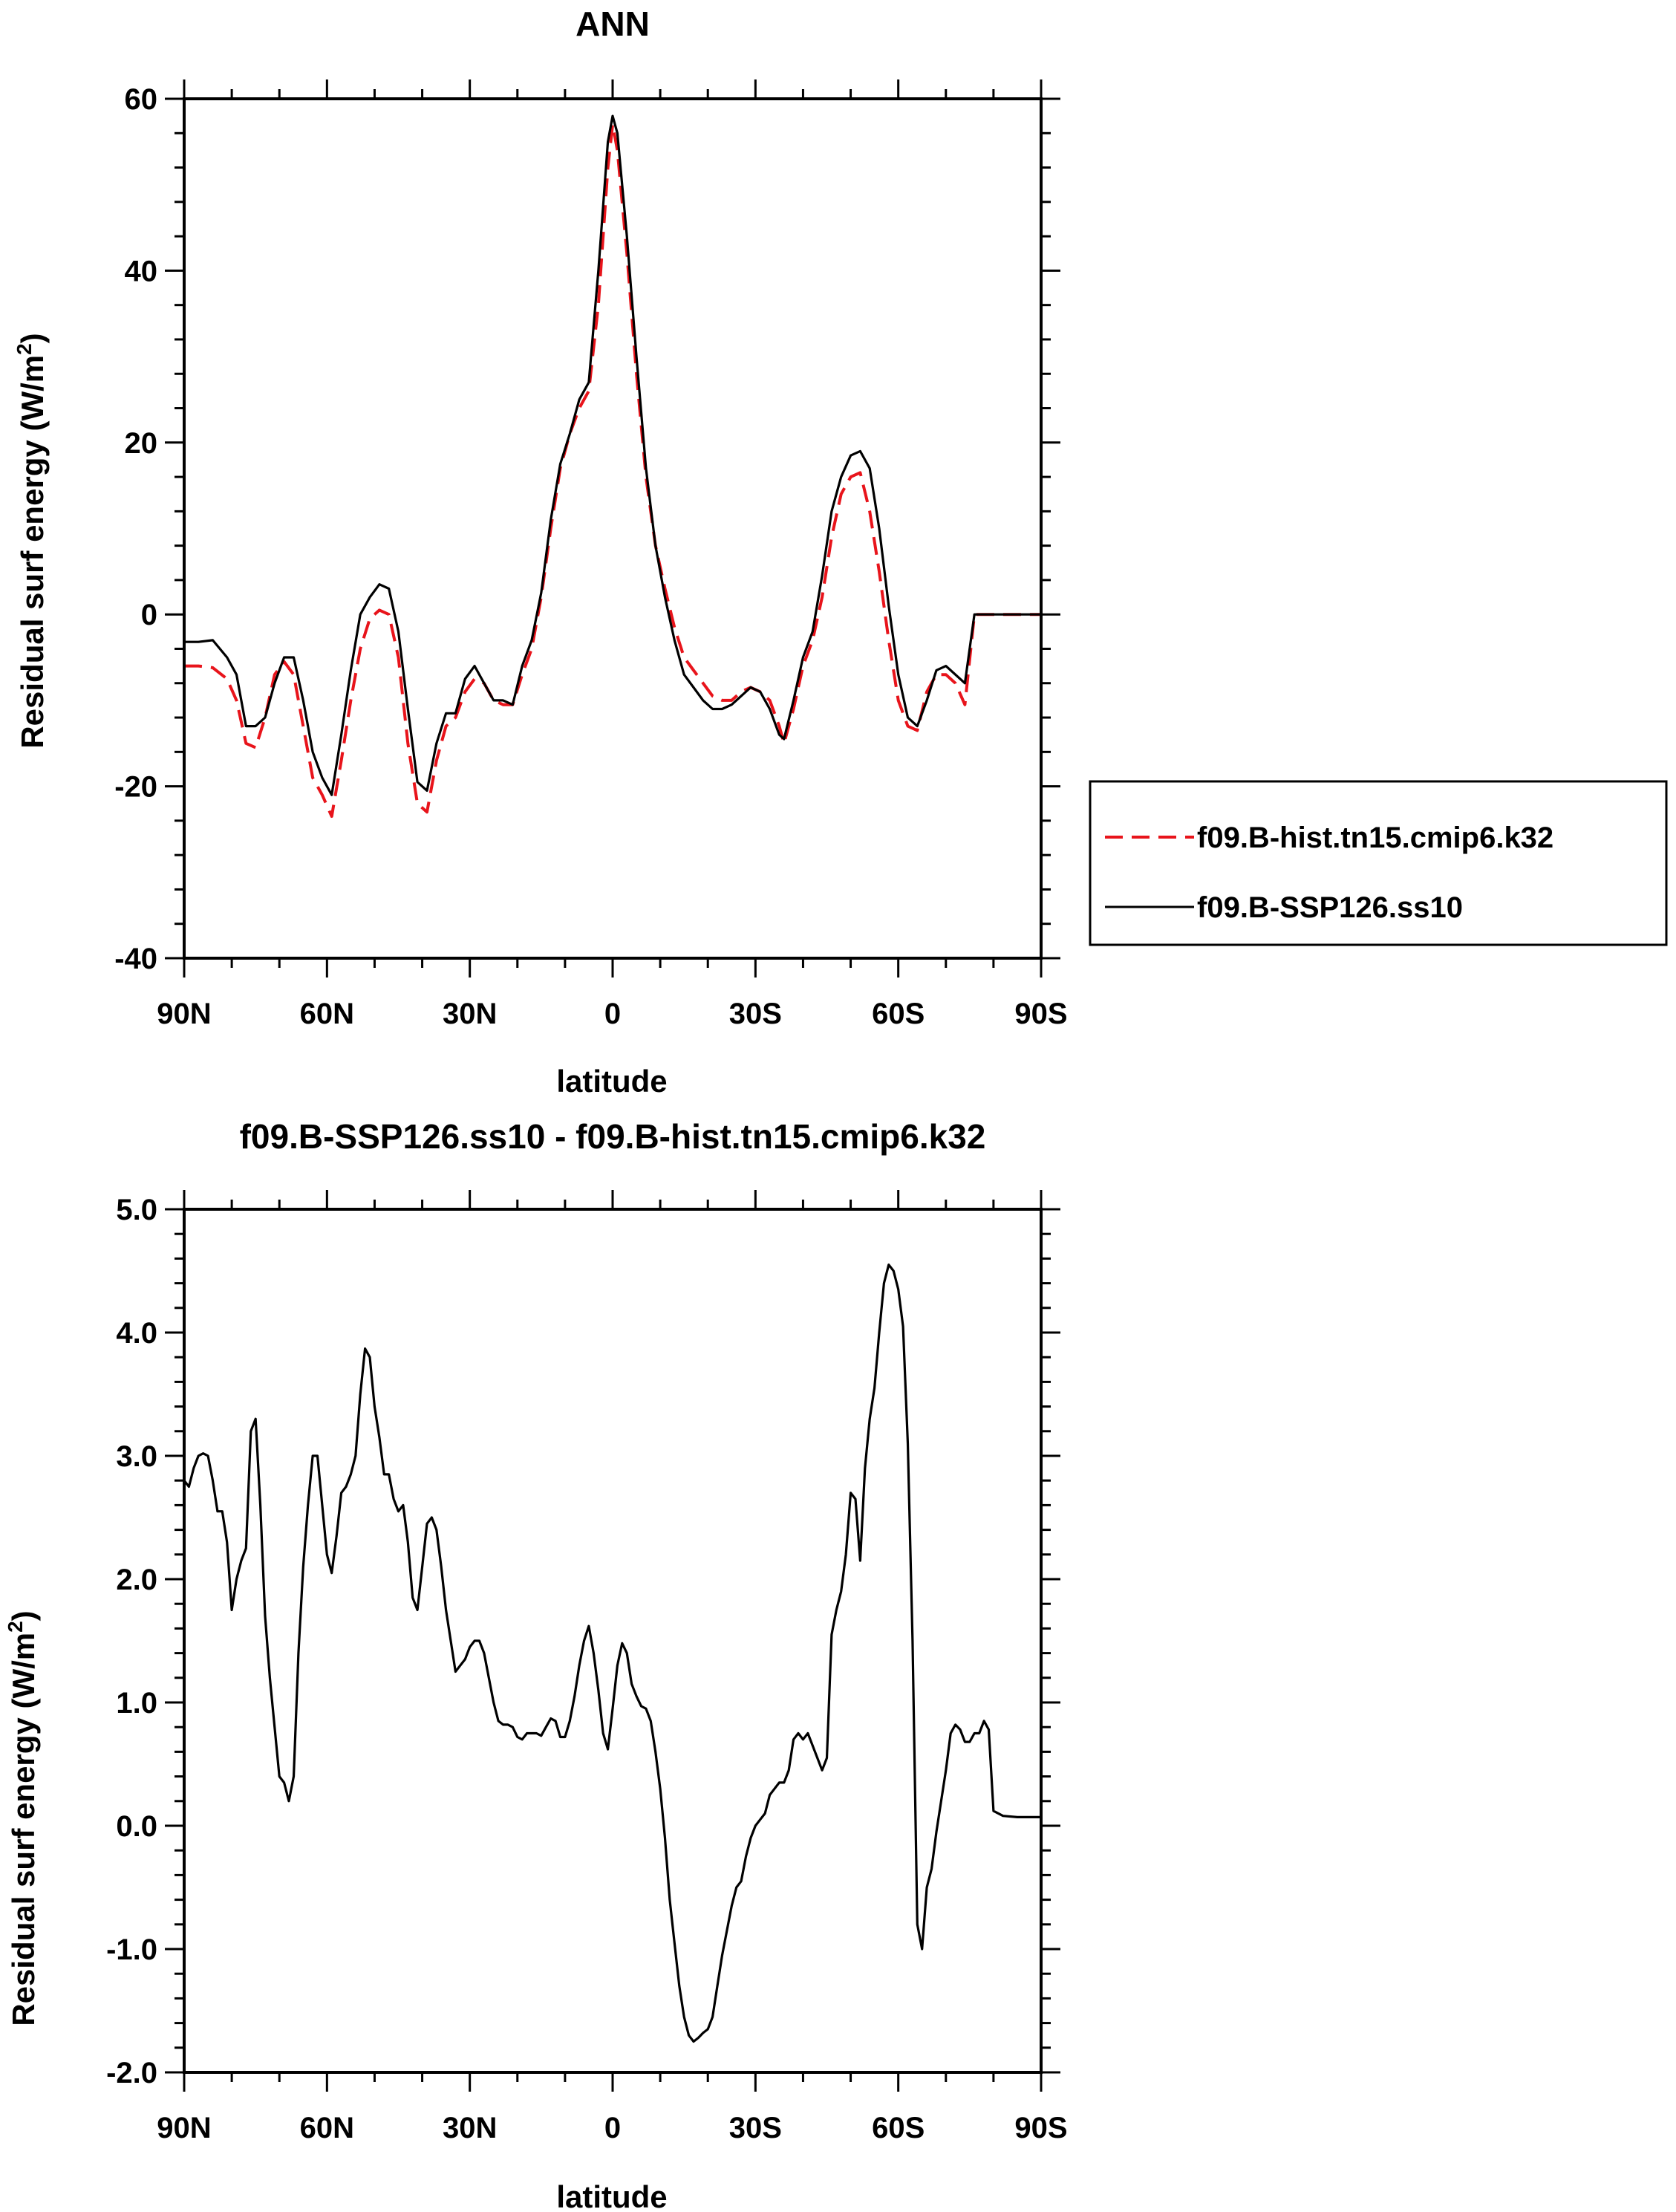 The width and height of the screenshot is (1676, 2212). Describe the element at coordinates (611, 2195) in the screenshot. I see `bottom-chart-x-axis-label: latitude` at that location.